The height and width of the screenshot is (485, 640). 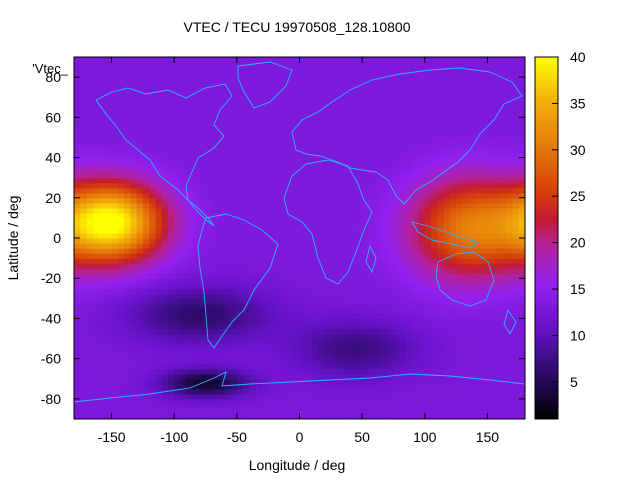 I want to click on chart-title: VTEC / TECU 19970508_128.10800, so click(x=296, y=27).